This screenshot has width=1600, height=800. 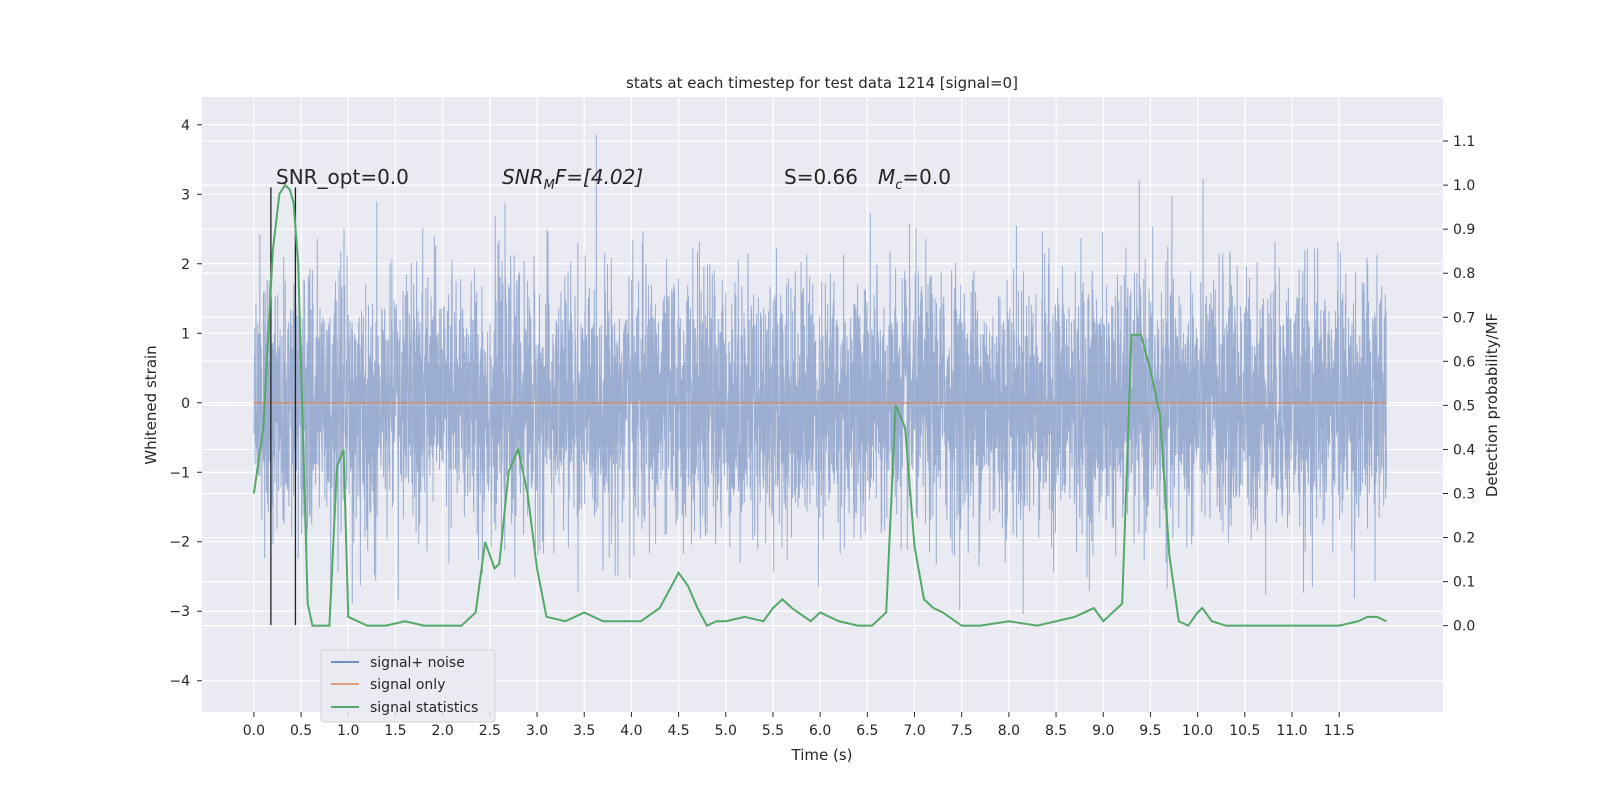 What do you see at coordinates (1103, 731) in the screenshot?
I see `x-tick-label: 9.0` at bounding box center [1103, 731].